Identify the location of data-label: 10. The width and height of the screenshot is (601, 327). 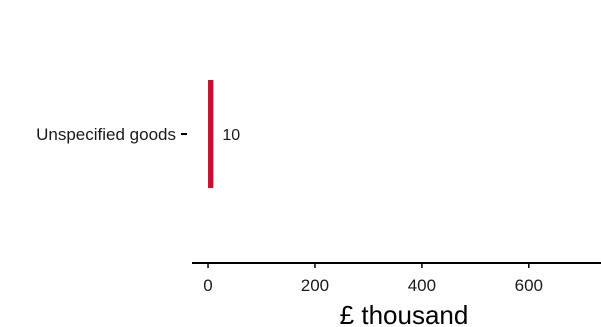
(231, 135).